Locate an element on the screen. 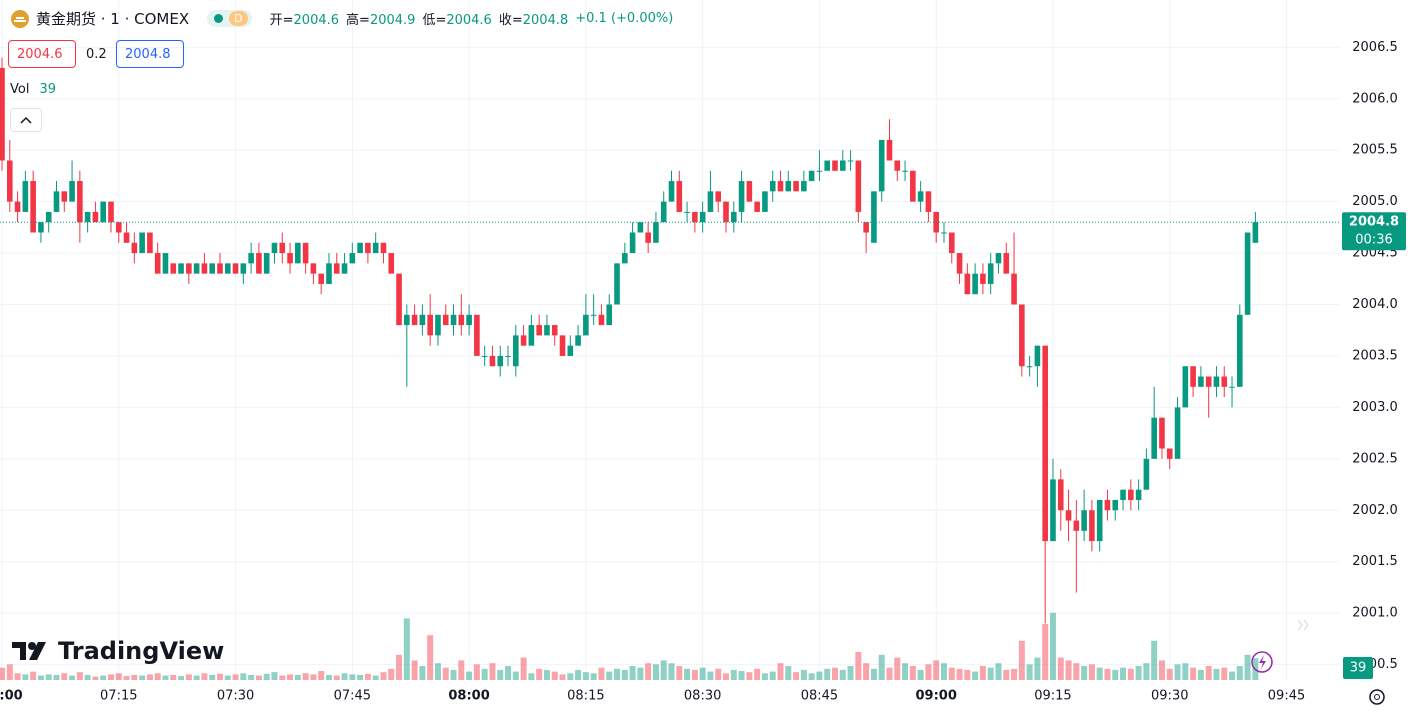  label: Vol is located at coordinates (20, 89).